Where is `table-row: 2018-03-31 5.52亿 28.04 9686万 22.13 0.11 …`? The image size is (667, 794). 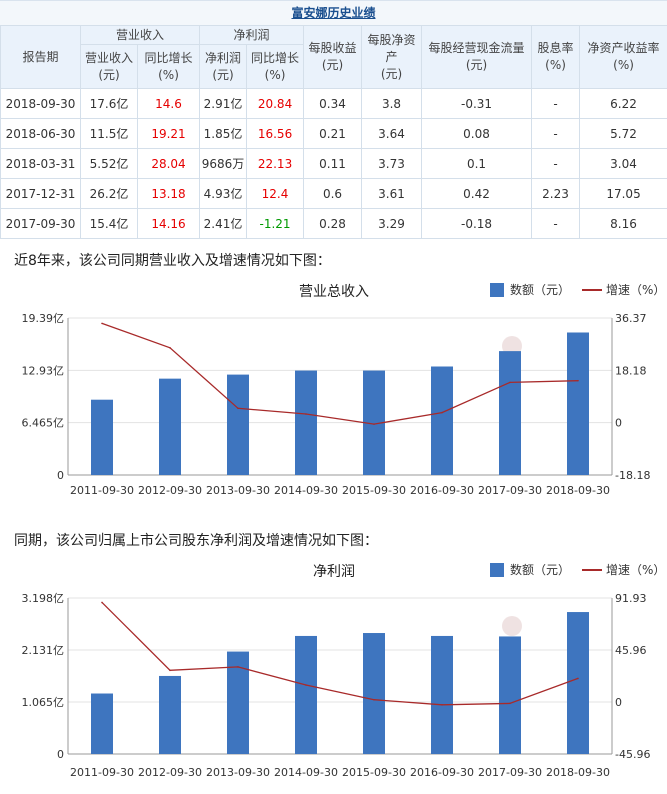 table-row: 2018-03-31 5.52亿 28.04 9686万 22.13 0.11 … is located at coordinates (333, 163).